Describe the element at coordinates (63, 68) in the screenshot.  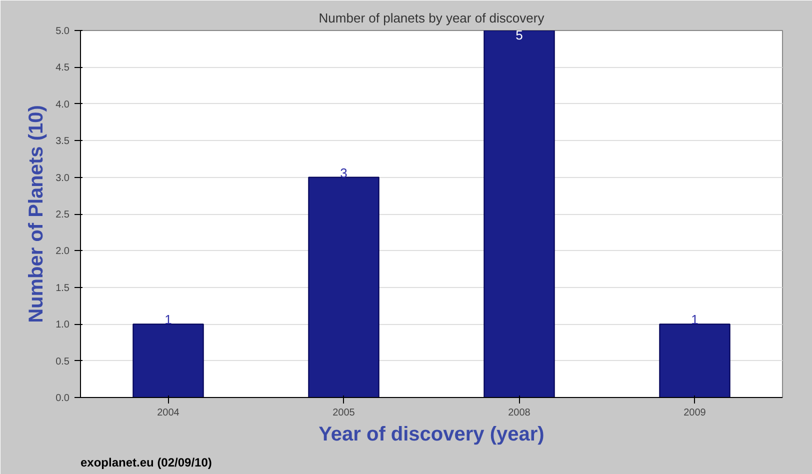
I see `y-tick-label: 4.5` at that location.